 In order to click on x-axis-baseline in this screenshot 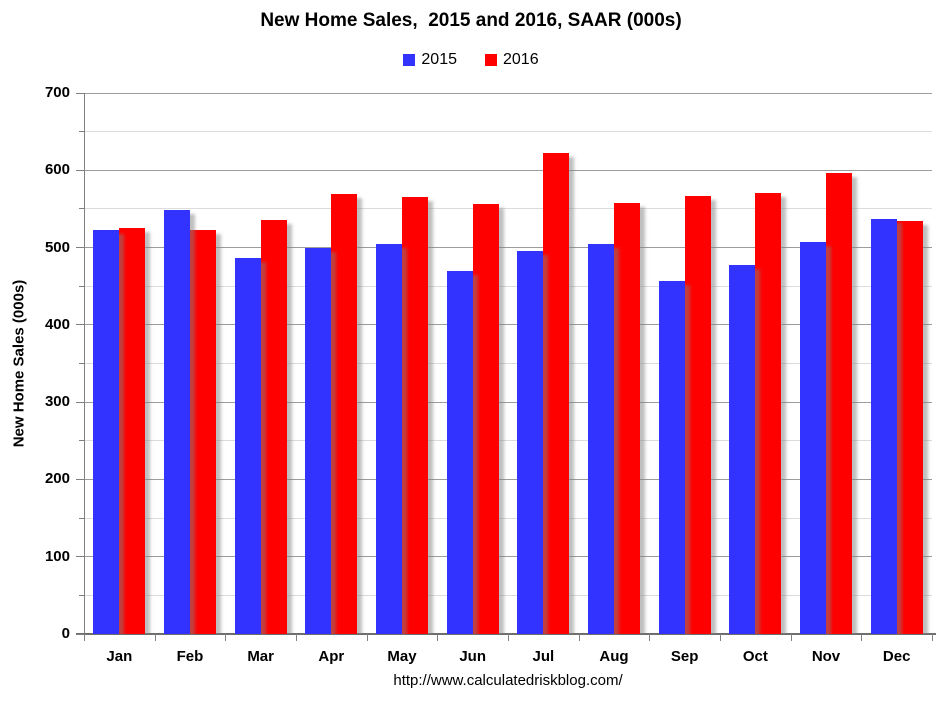, I will do `click(506, 634)`.